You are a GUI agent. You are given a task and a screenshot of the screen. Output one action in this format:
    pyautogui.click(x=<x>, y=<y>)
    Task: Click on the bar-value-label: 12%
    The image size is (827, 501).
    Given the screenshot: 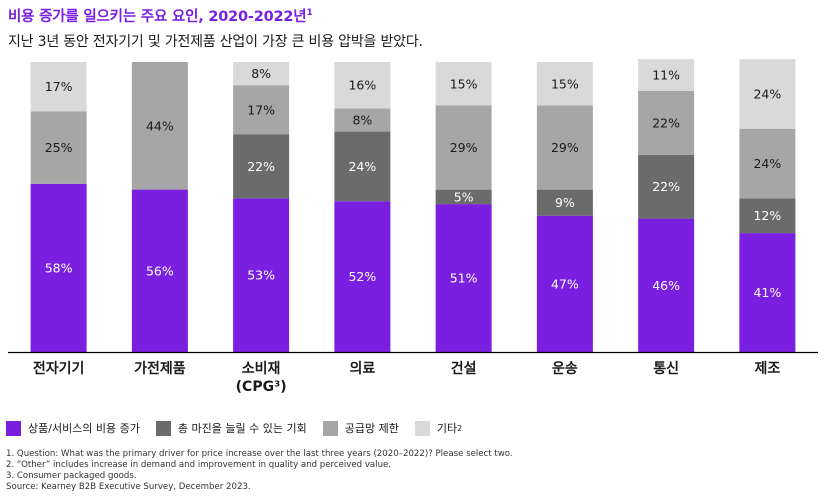 What is the action you would take?
    pyautogui.click(x=767, y=215)
    